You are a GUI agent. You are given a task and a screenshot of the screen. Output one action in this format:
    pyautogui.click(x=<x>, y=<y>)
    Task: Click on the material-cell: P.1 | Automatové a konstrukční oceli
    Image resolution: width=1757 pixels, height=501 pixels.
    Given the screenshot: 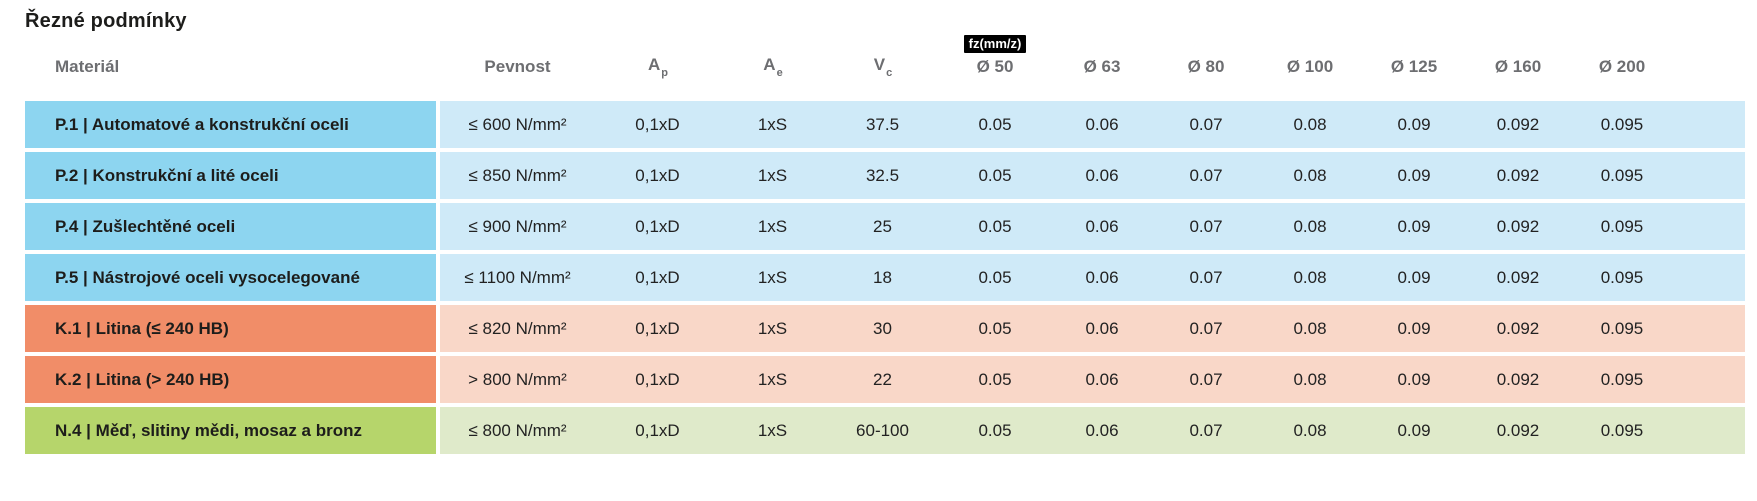 What is the action you would take?
    pyautogui.click(x=232, y=124)
    